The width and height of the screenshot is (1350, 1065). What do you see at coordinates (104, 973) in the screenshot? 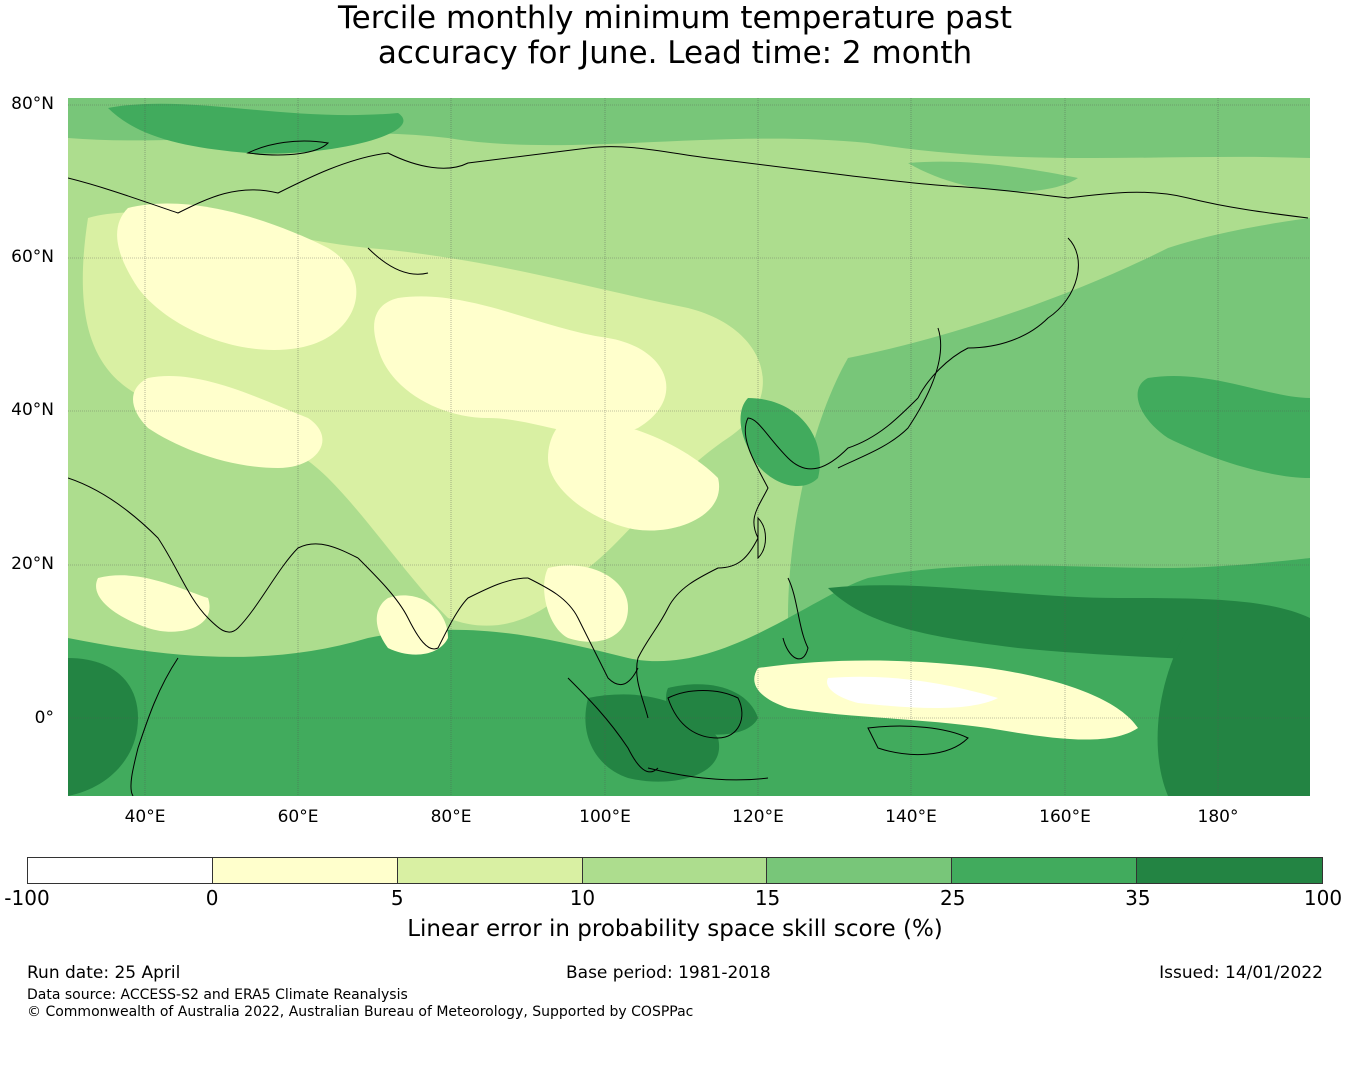
I see `run-date: Run date: 25 April` at bounding box center [104, 973].